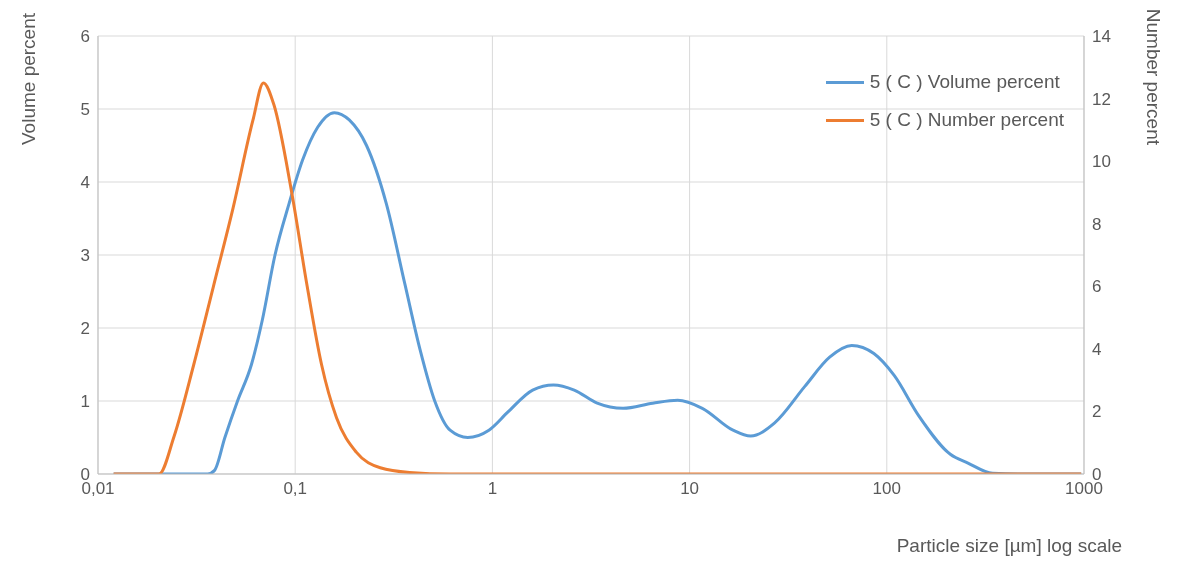  Describe the element at coordinates (1101, 99) in the screenshot. I see `y2-tick-label: 12` at that location.